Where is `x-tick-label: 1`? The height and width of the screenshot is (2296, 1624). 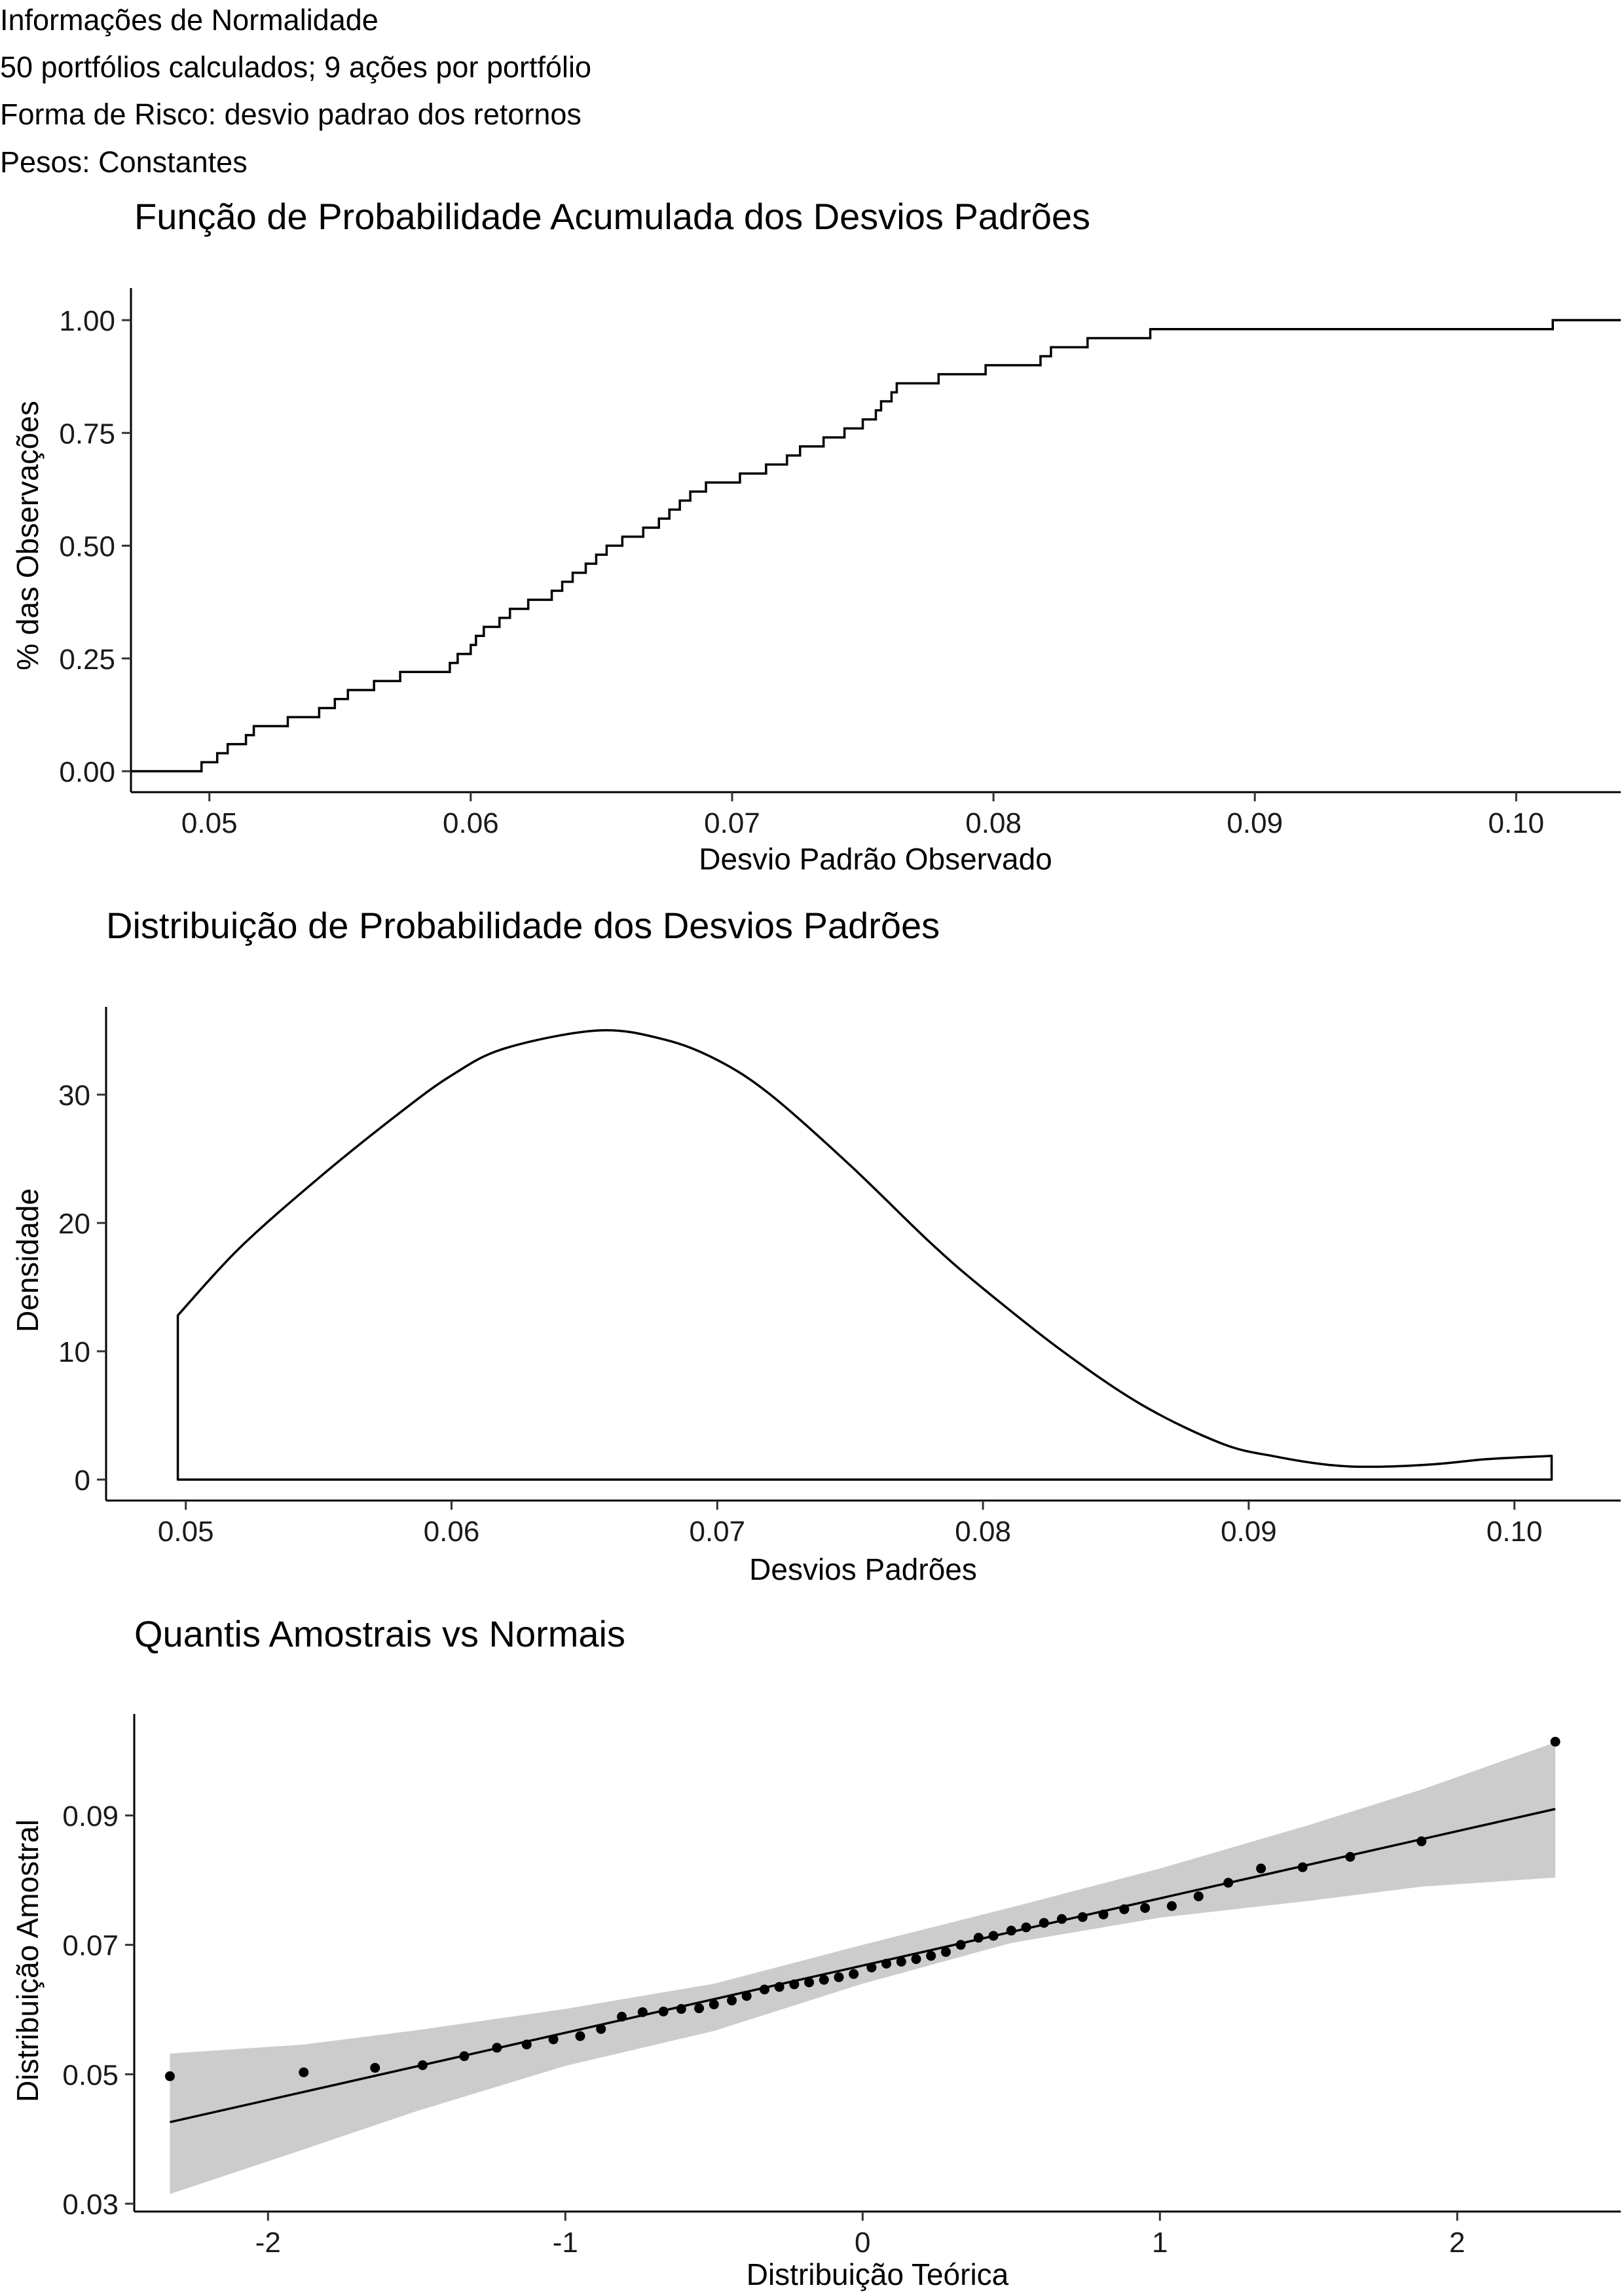 x-tick-label: 1 is located at coordinates (1160, 2243).